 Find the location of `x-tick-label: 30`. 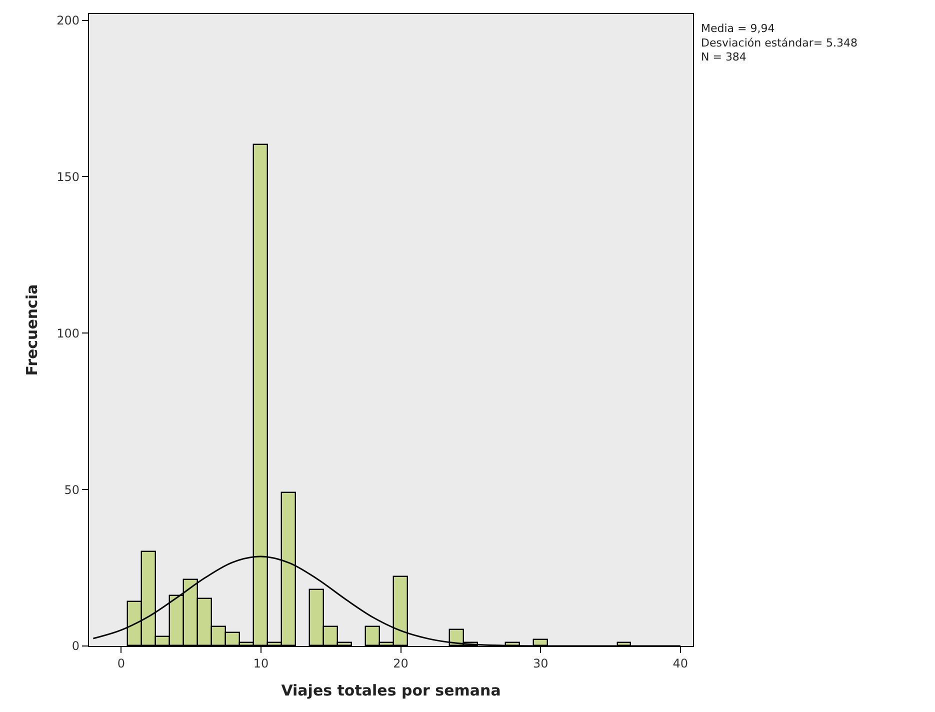

x-tick-label: 30 is located at coordinates (540, 663).